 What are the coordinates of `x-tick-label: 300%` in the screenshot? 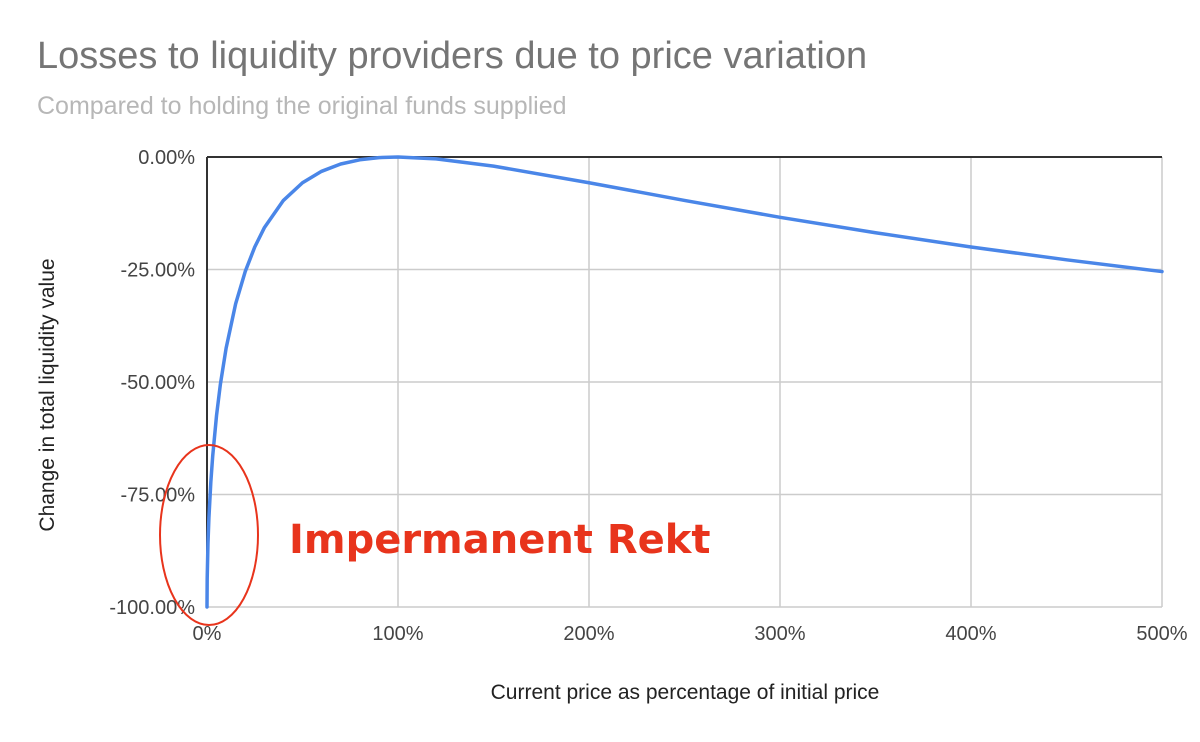 It's located at (779, 634).